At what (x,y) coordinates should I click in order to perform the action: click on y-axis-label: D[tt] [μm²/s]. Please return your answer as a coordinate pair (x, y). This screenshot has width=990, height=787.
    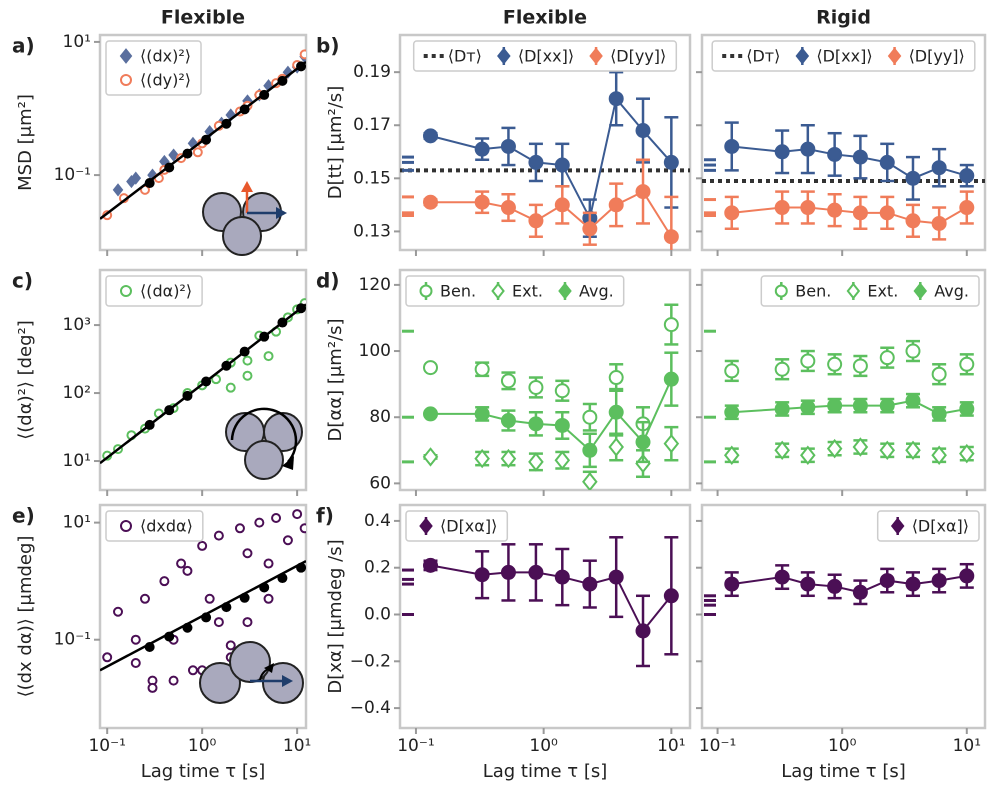
    Looking at the image, I should click on (335, 142).